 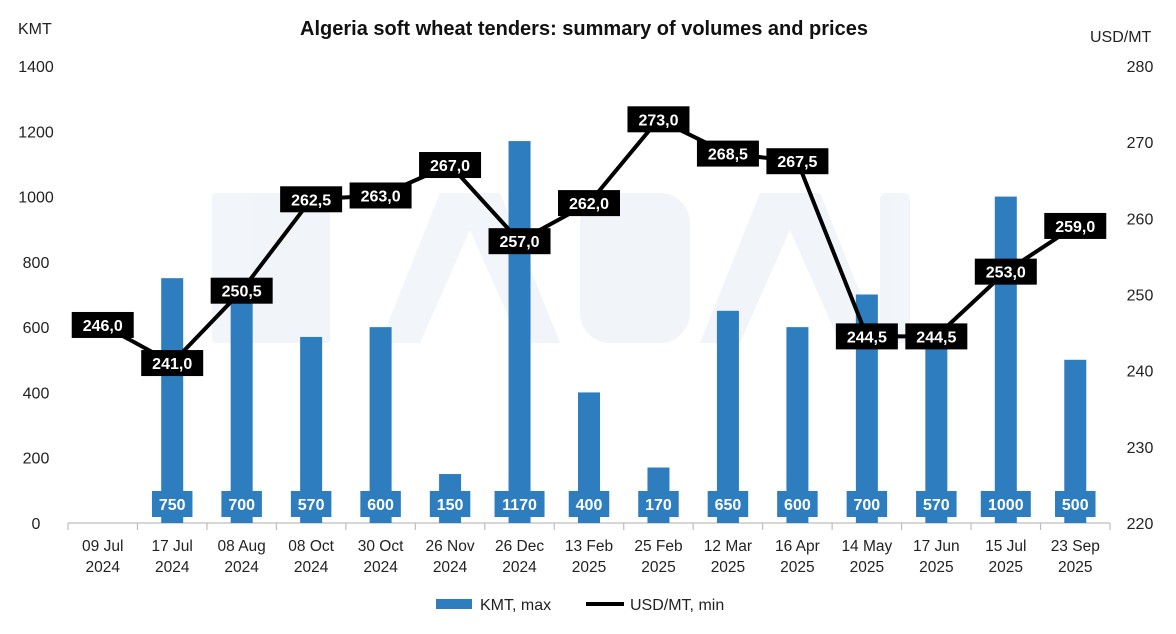 What do you see at coordinates (36, 132) in the screenshot?
I see `left-tick-label: 1200` at bounding box center [36, 132].